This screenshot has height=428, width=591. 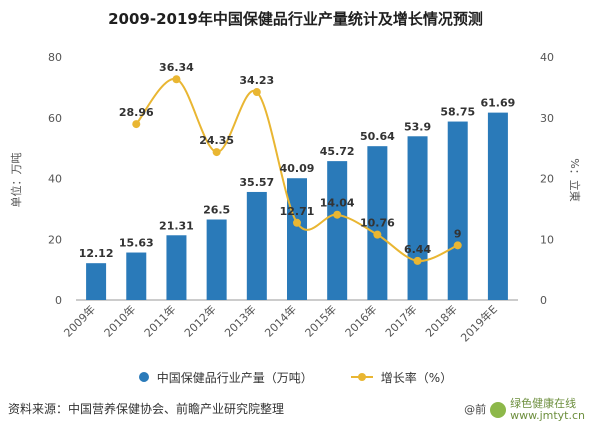 I want to click on bar-value-label: 53.9, so click(x=417, y=126).